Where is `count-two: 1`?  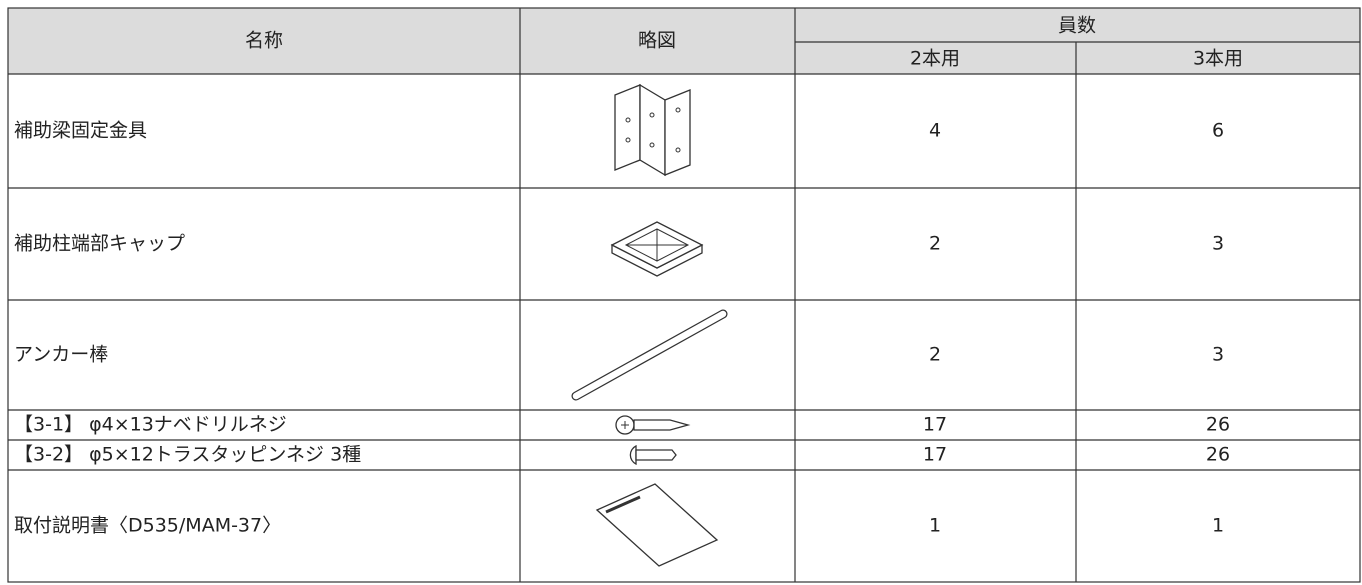
count-two: 1 is located at coordinates (935, 526).